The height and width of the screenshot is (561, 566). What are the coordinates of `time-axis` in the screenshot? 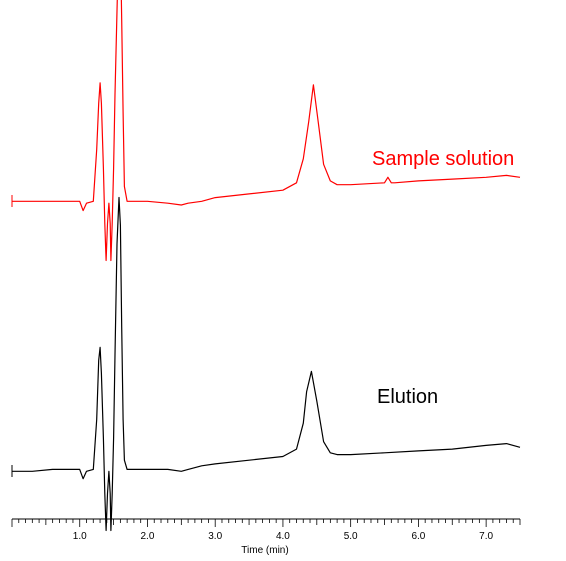 It's located at (266, 522).